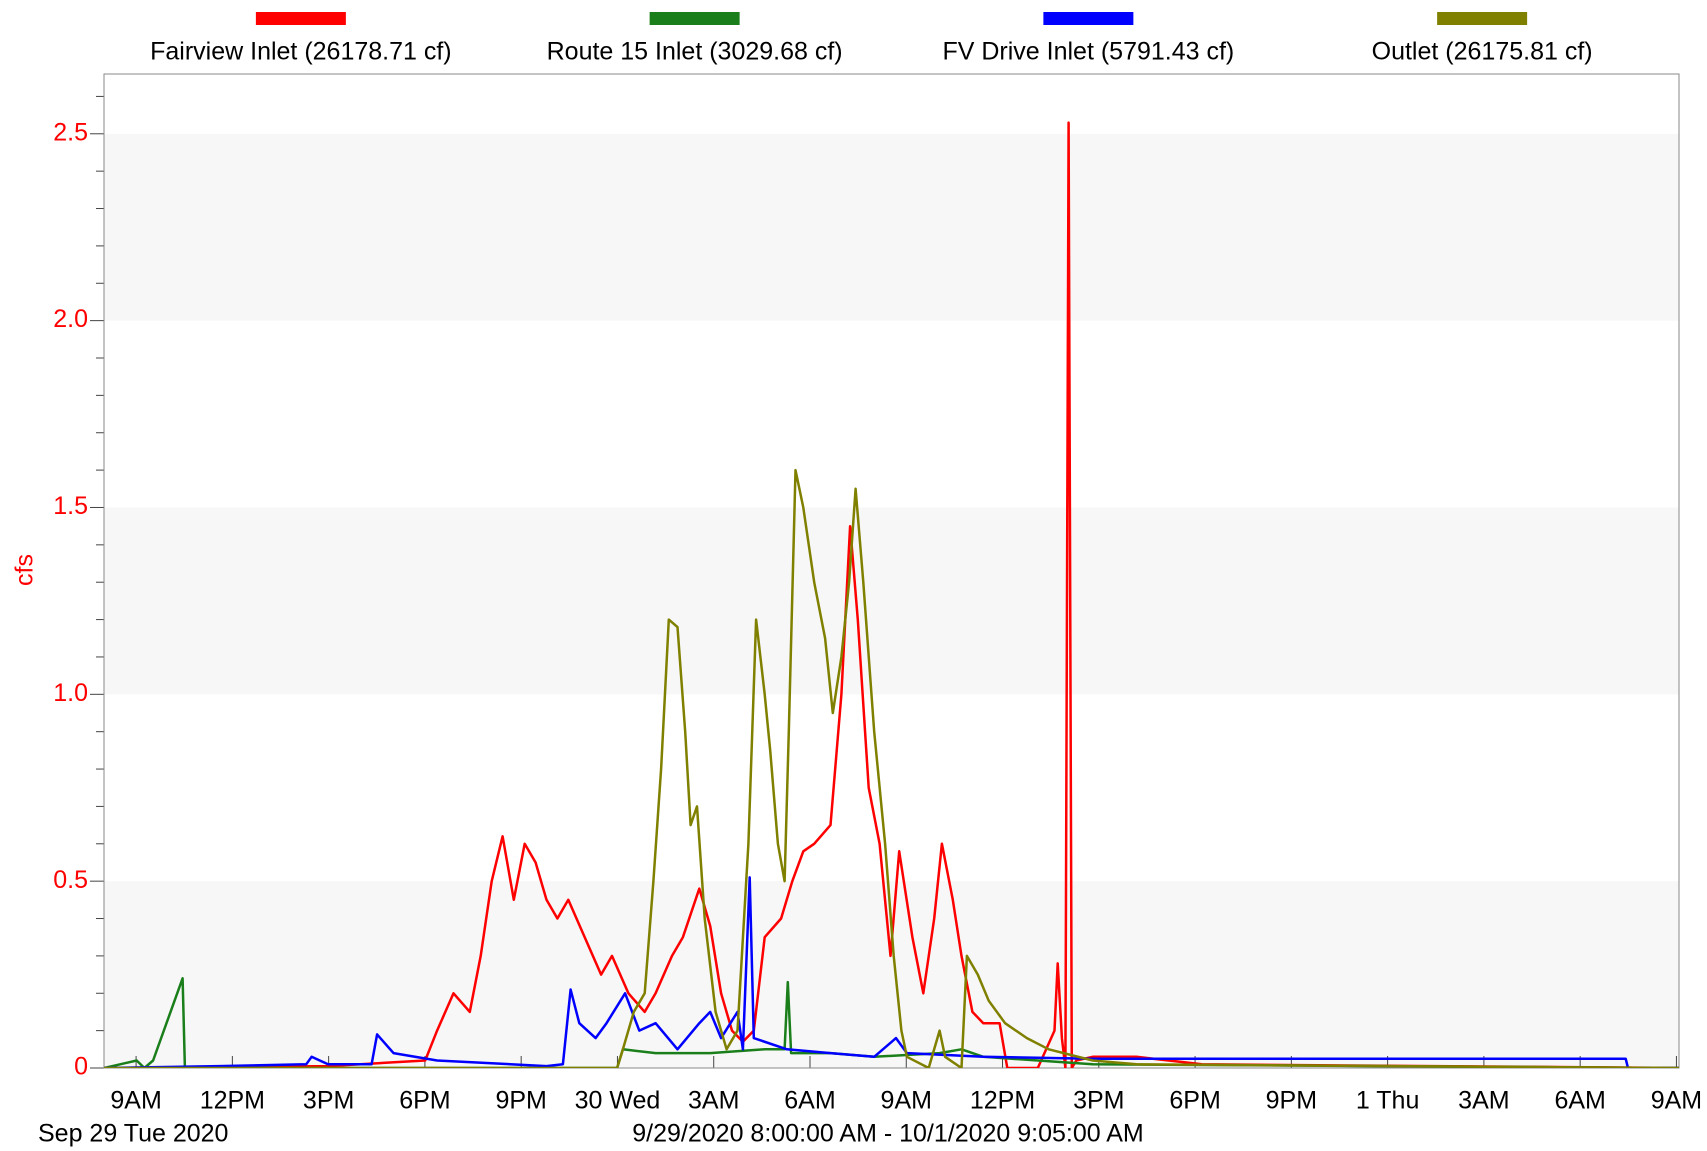 This screenshot has width=1707, height=1151. I want to click on legend-label: Fairview Inlet (26178.71 cf), so click(301, 52).